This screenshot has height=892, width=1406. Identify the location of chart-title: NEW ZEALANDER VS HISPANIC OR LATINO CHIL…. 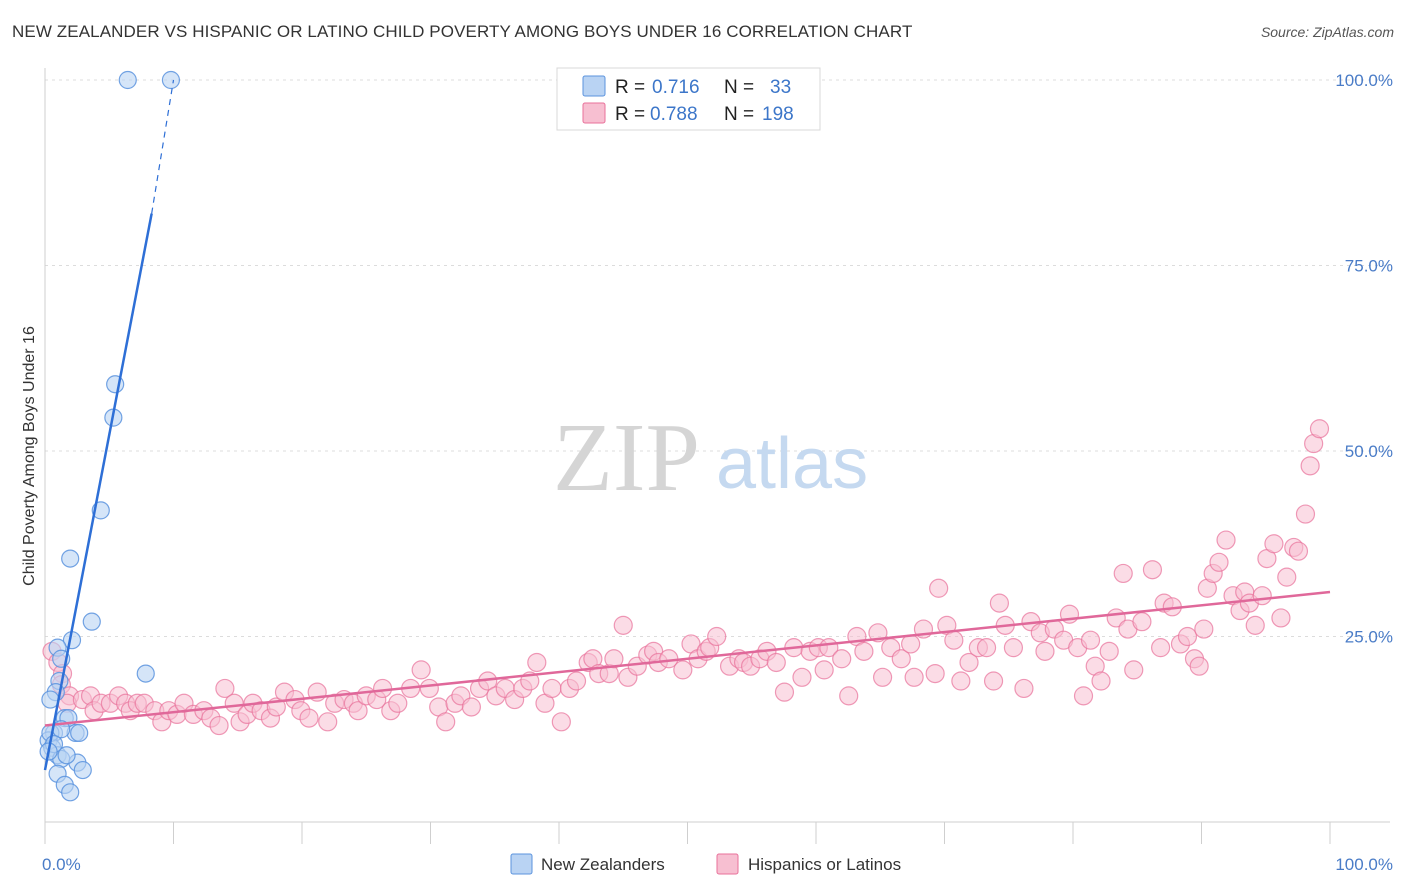
(462, 31).